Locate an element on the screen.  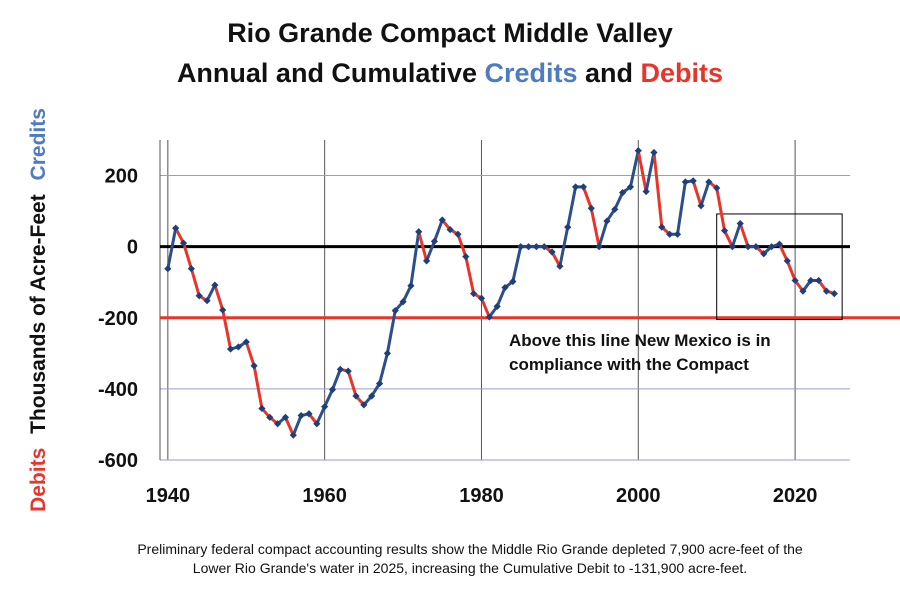
title-and: and is located at coordinates (609, 73).